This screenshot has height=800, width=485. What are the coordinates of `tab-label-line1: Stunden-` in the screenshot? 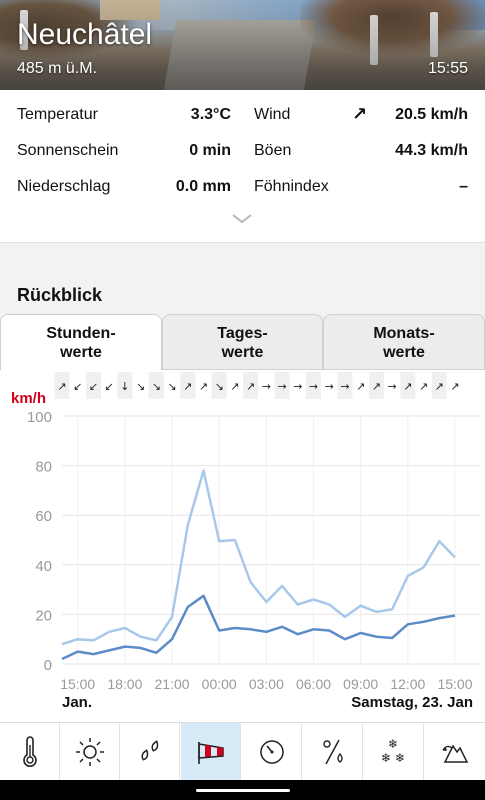 It's located at (81, 333).